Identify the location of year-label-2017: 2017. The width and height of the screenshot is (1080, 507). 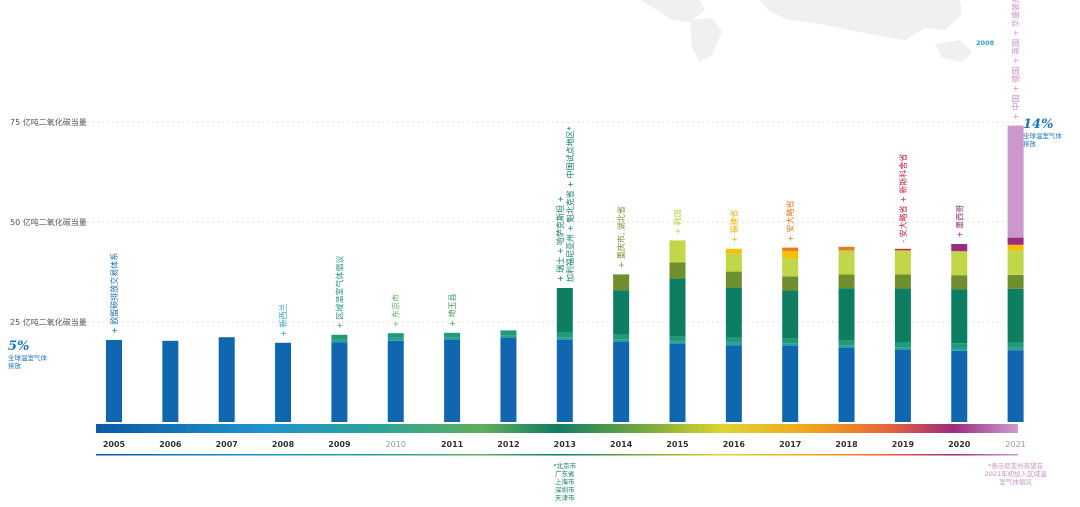
(790, 444).